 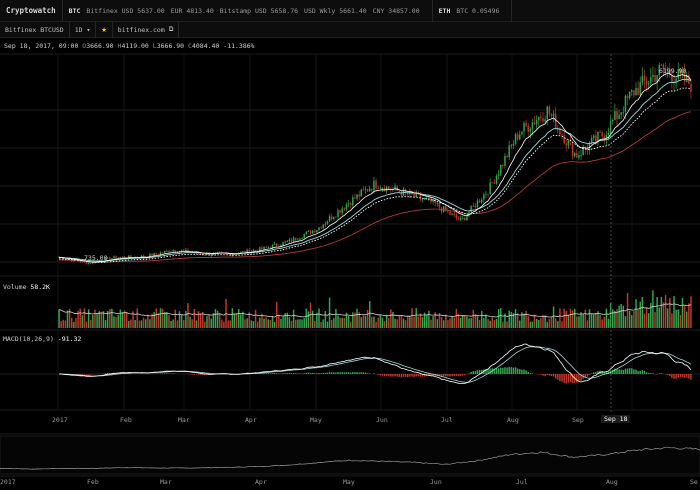 What do you see at coordinates (74, 10) in the screenshot?
I see `btc-symbol: BTC` at bounding box center [74, 10].